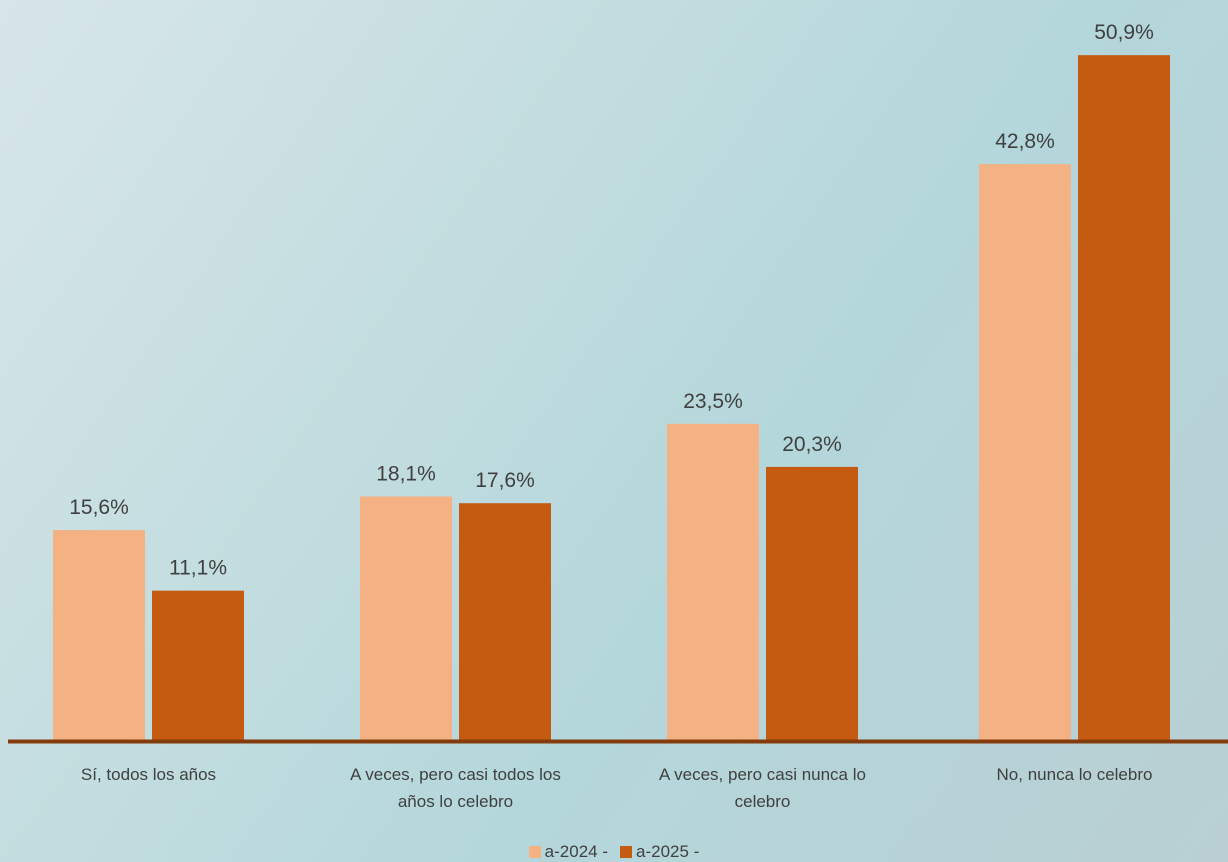 This screenshot has height=862, width=1228. What do you see at coordinates (1075, 774) in the screenshot?
I see `category-label-4: No, nunca lo celebro` at bounding box center [1075, 774].